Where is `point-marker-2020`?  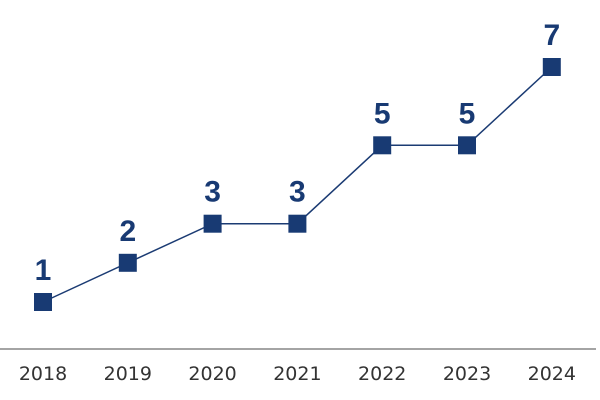
point-marker-2020 is located at coordinates (212, 223).